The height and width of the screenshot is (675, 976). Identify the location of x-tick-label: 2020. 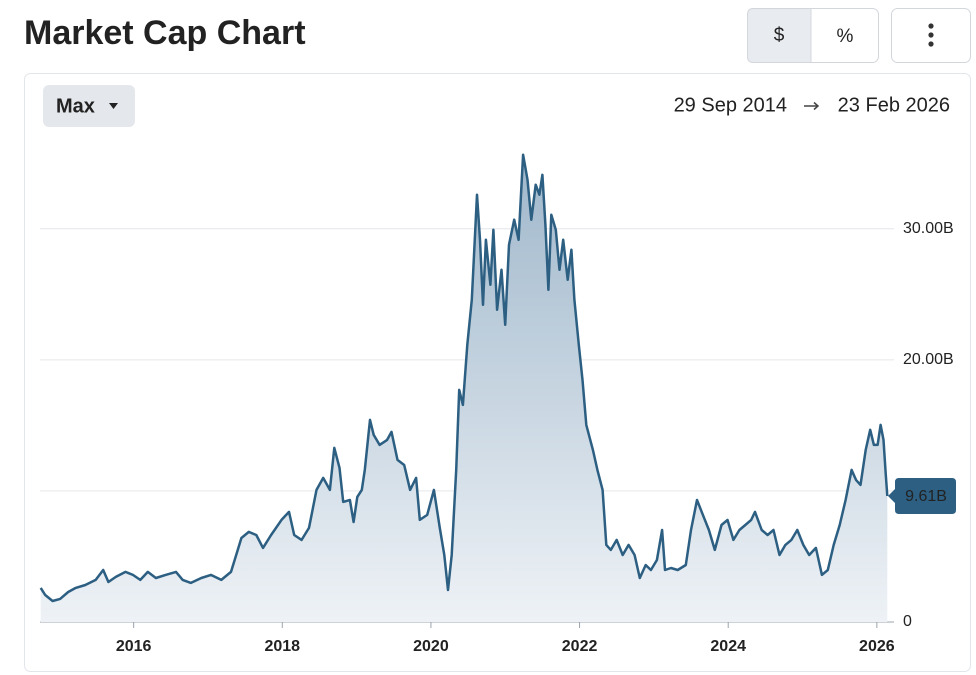
(431, 646).